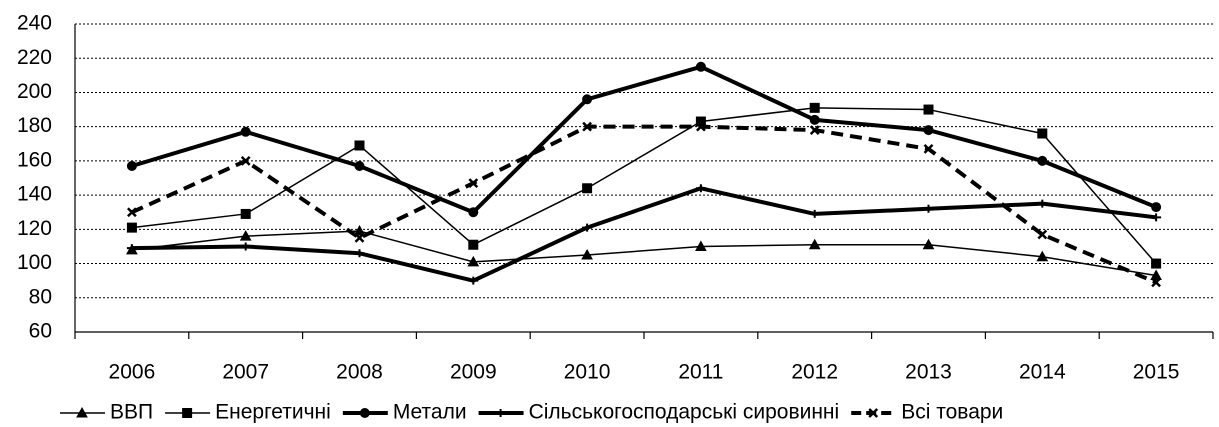 Image resolution: width=1219 pixels, height=427 pixels. I want to click on x-tick-label: 2013, so click(928, 372).